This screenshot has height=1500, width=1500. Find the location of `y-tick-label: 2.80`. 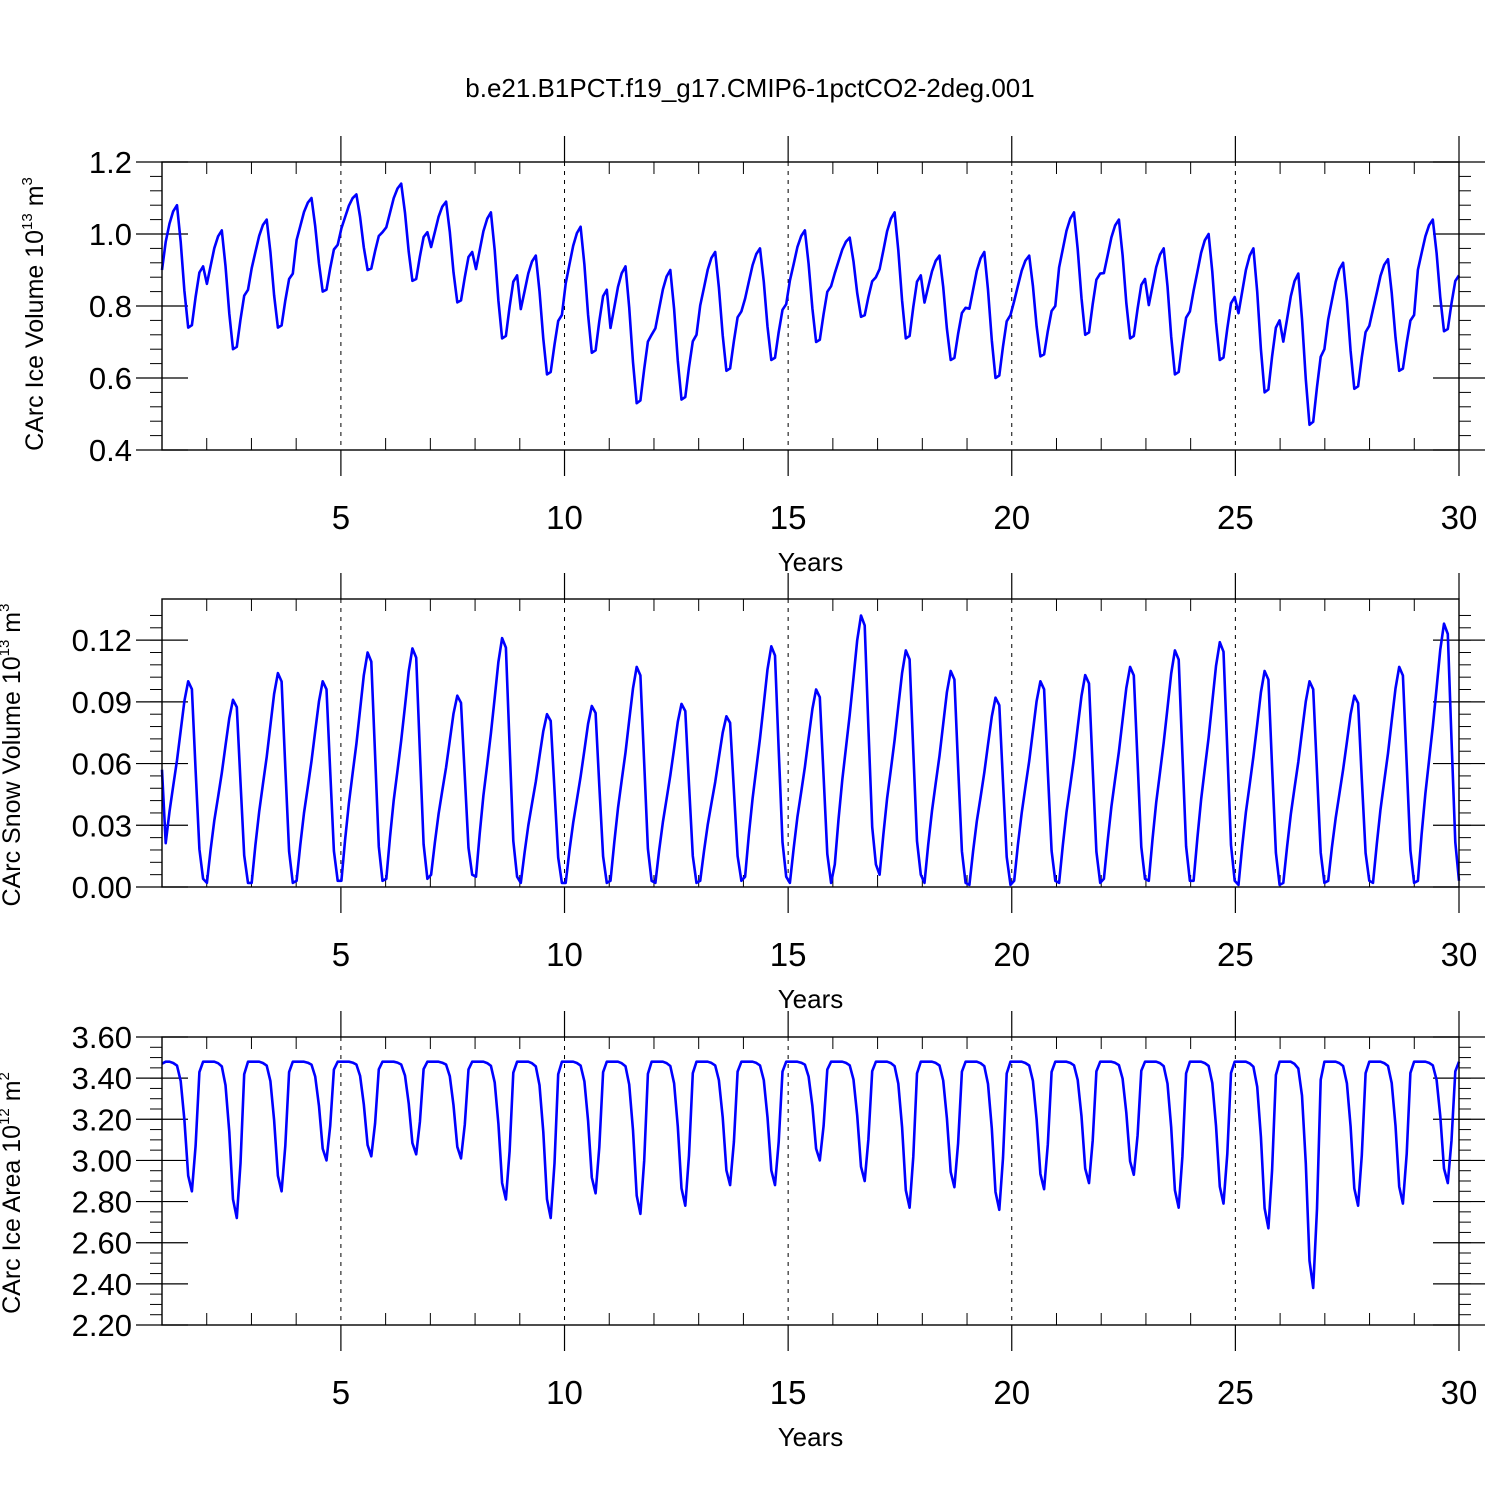

y-tick-label: 2.80 is located at coordinates (102, 1202).